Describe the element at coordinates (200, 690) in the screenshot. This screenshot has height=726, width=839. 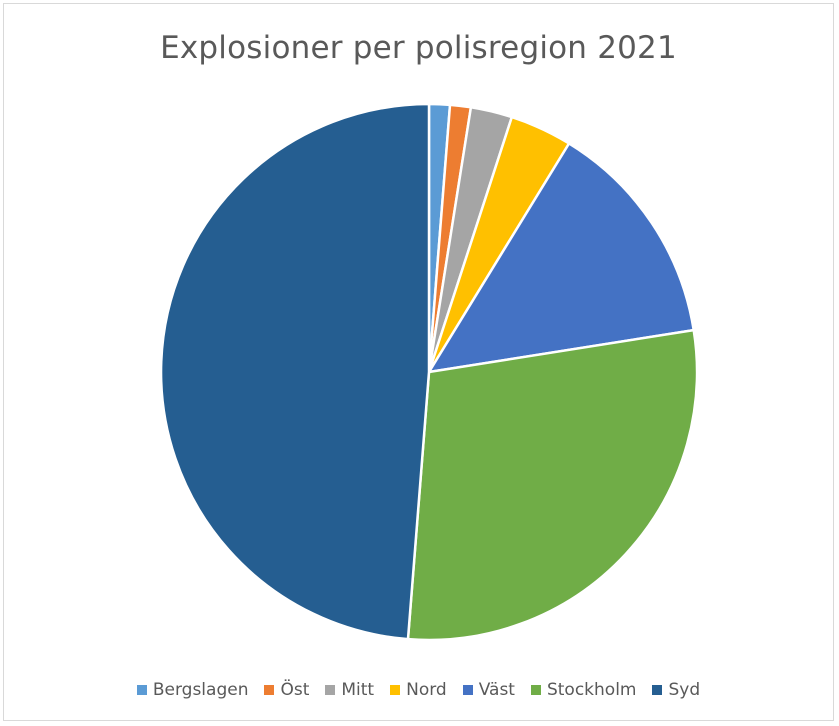
I see `legend-label: Bergslagen` at that location.